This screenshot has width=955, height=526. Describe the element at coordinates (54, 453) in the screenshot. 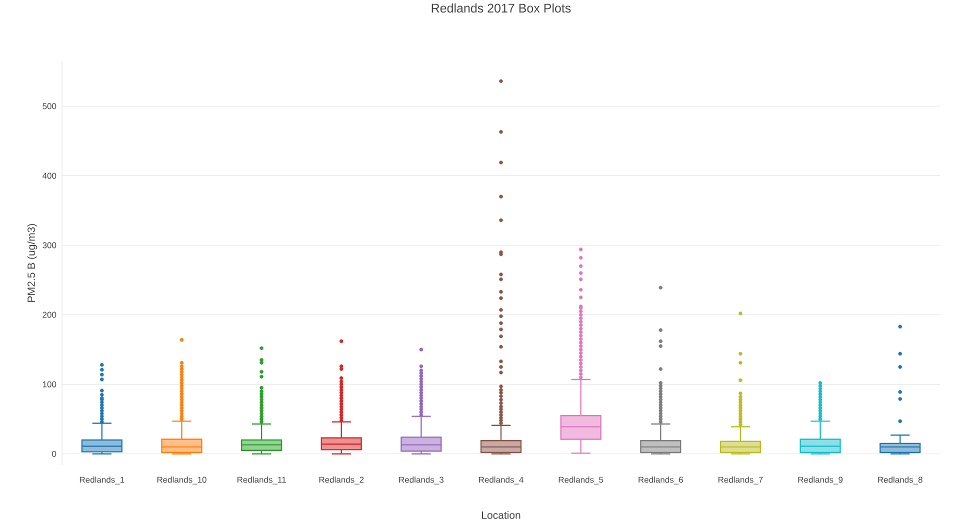

I see `y-tick-label: 0` at that location.